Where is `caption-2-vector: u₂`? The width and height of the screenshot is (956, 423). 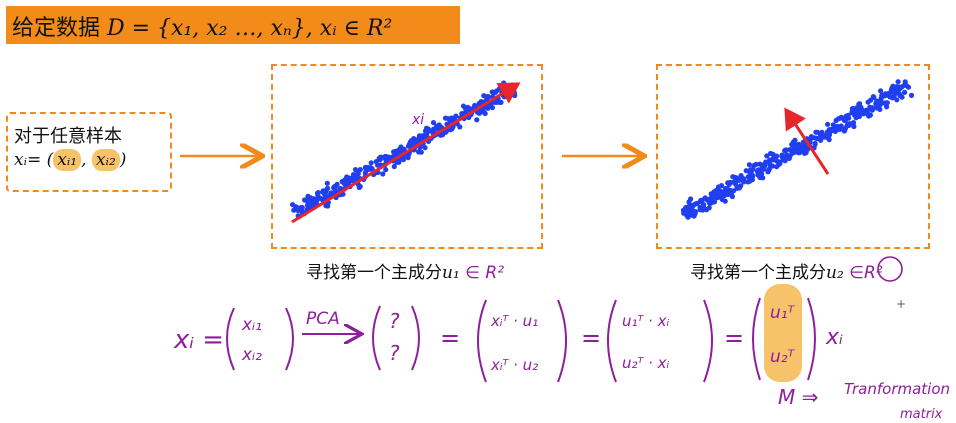
caption-2-vector: u₂ is located at coordinates (835, 273).